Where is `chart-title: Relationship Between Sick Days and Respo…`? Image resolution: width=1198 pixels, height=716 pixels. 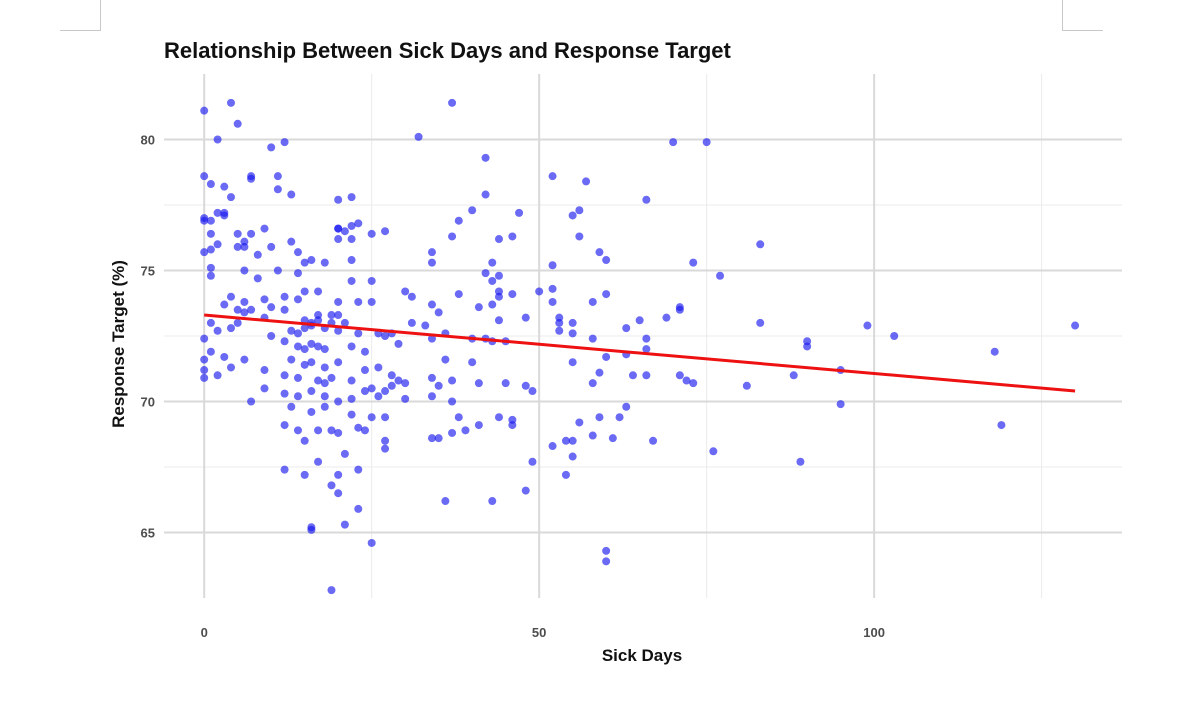 chart-title: Relationship Between Sick Days and Respo… is located at coordinates (448, 50).